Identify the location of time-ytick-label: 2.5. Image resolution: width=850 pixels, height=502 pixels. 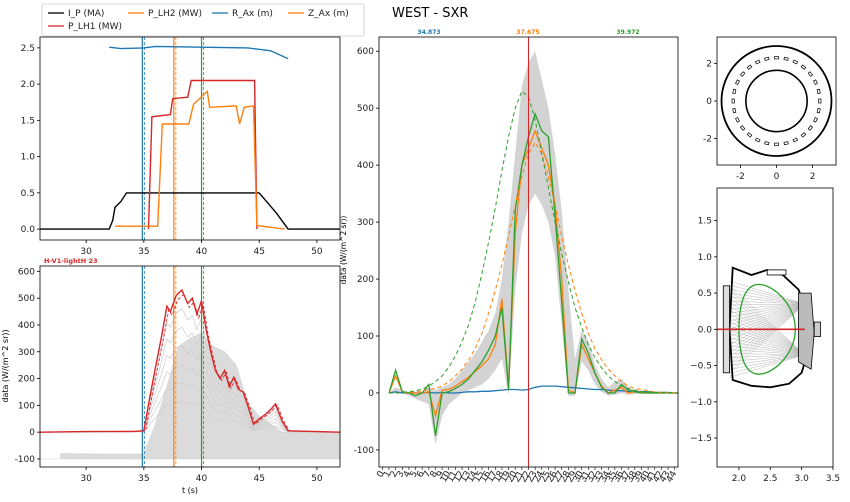
(28, 49).